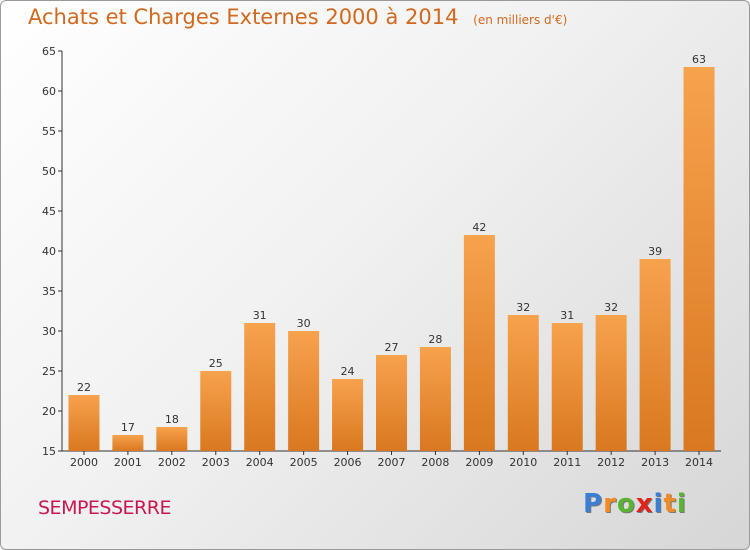 The image size is (750, 550). Describe the element at coordinates (216, 462) in the screenshot. I see `x-tick-label: 2003` at that location.